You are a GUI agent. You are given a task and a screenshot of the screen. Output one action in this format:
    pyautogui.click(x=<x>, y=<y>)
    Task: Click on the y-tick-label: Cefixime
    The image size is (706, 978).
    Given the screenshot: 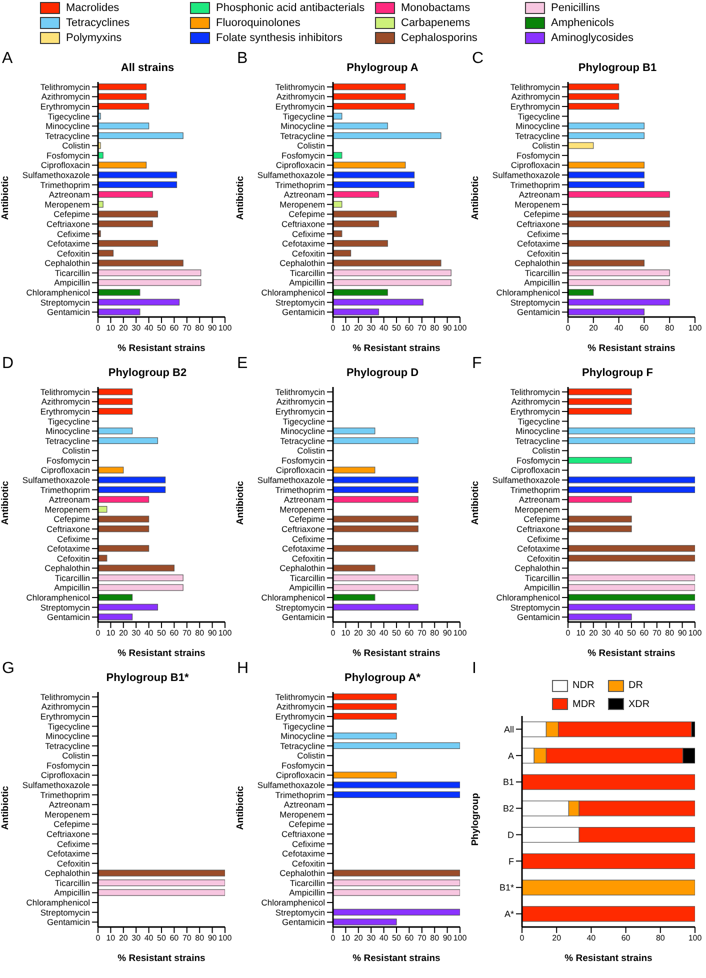 What is the action you would take?
    pyautogui.click(x=543, y=539)
    